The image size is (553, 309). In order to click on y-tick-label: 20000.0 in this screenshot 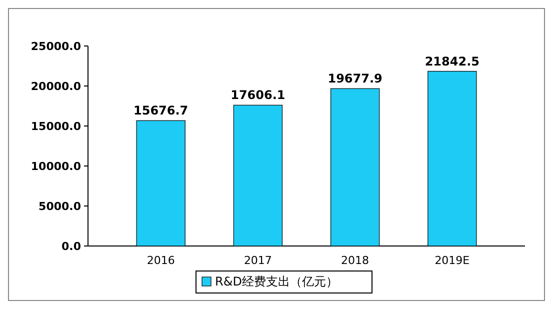, I will do `click(56, 86)`.